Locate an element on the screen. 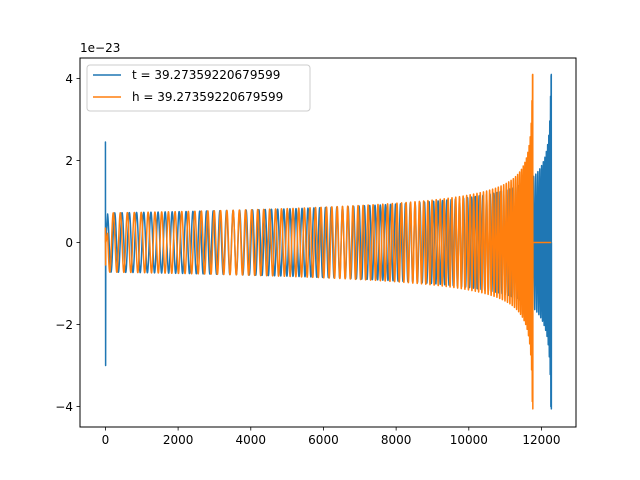 This screenshot has width=640, height=480. legend-box is located at coordinates (198, 88).